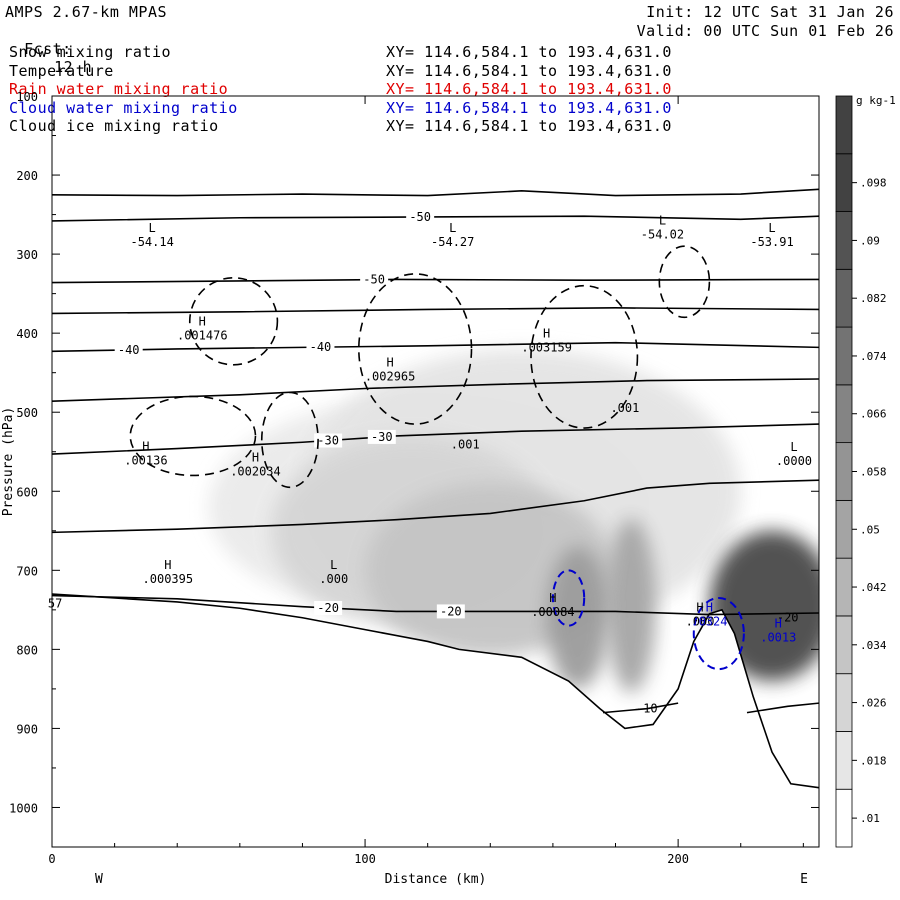  Describe the element at coordinates (770, 12) in the screenshot. I see `init-time: Init: 12 UTC Sat 31 Jan 26` at that location.